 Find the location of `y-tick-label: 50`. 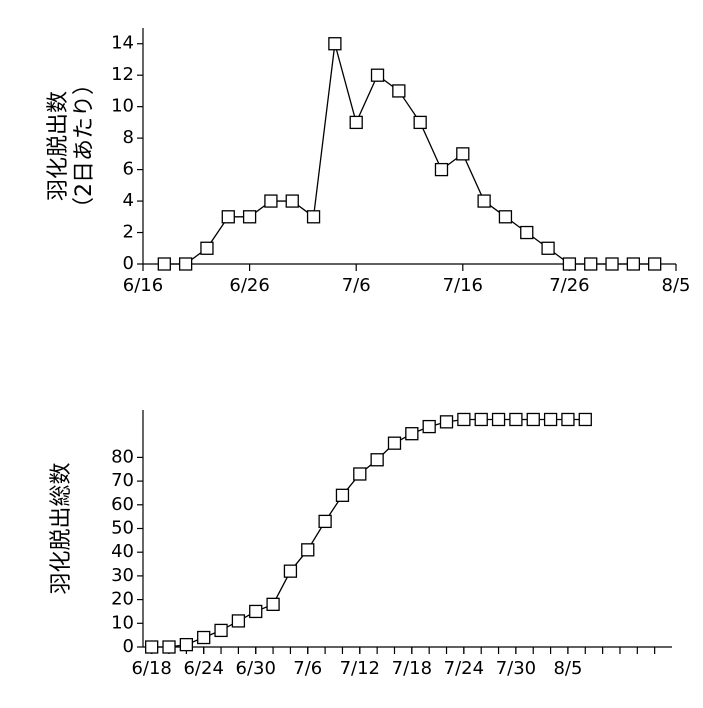

y-tick-label: 50 is located at coordinates (122, 528).